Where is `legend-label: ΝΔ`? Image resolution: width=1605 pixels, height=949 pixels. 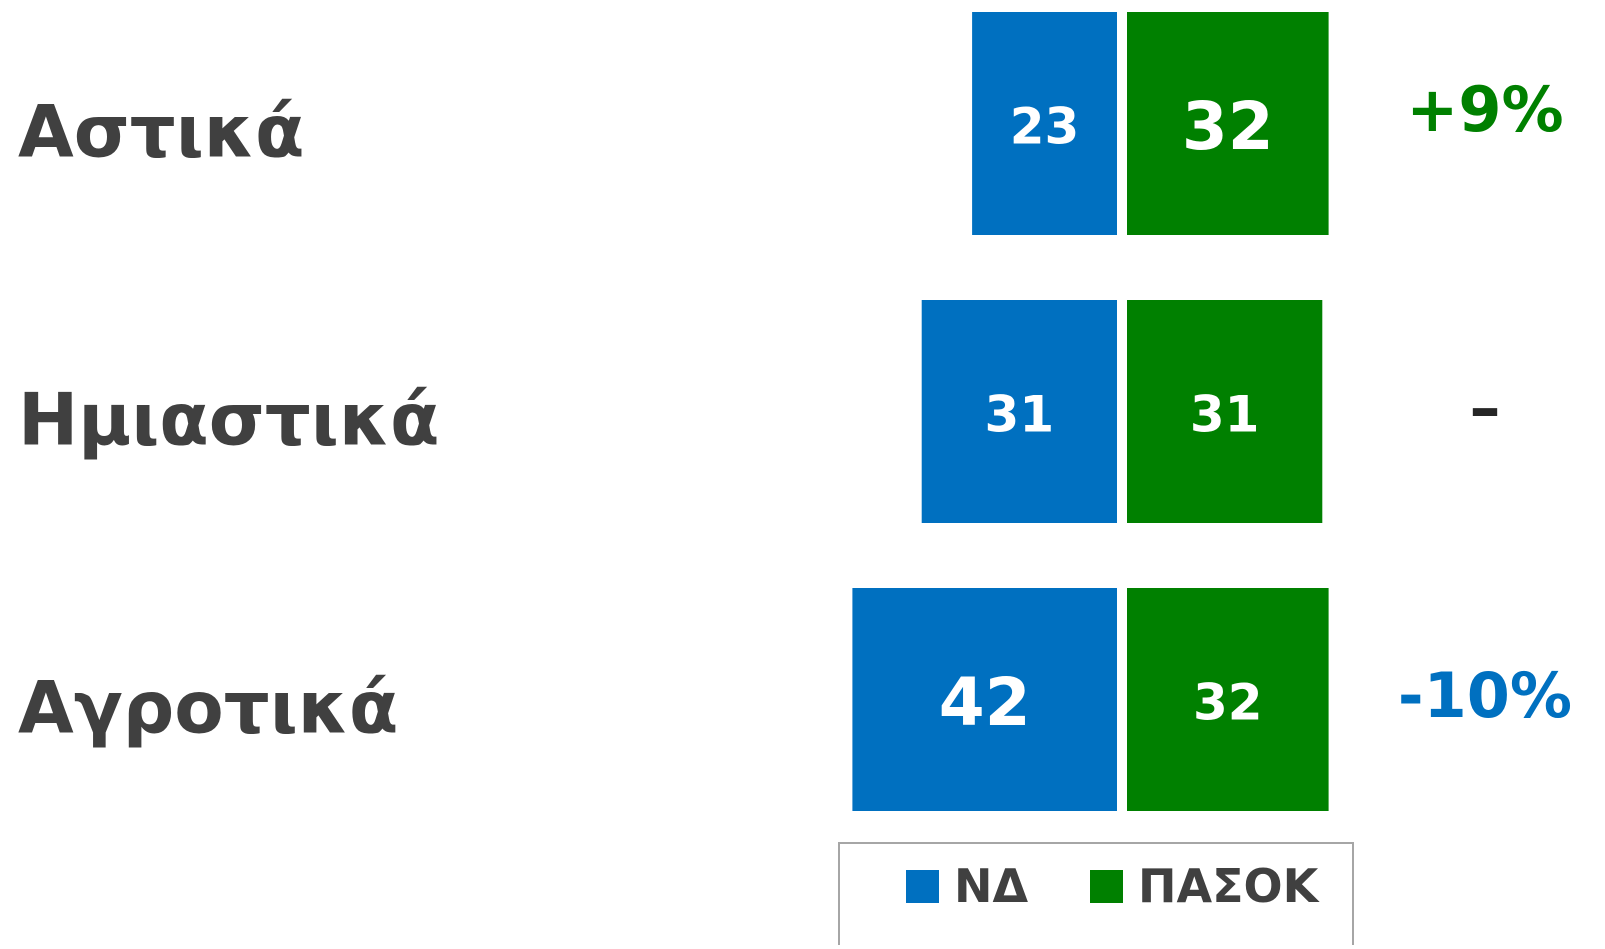
legend-label: ΝΔ is located at coordinates (991, 886).